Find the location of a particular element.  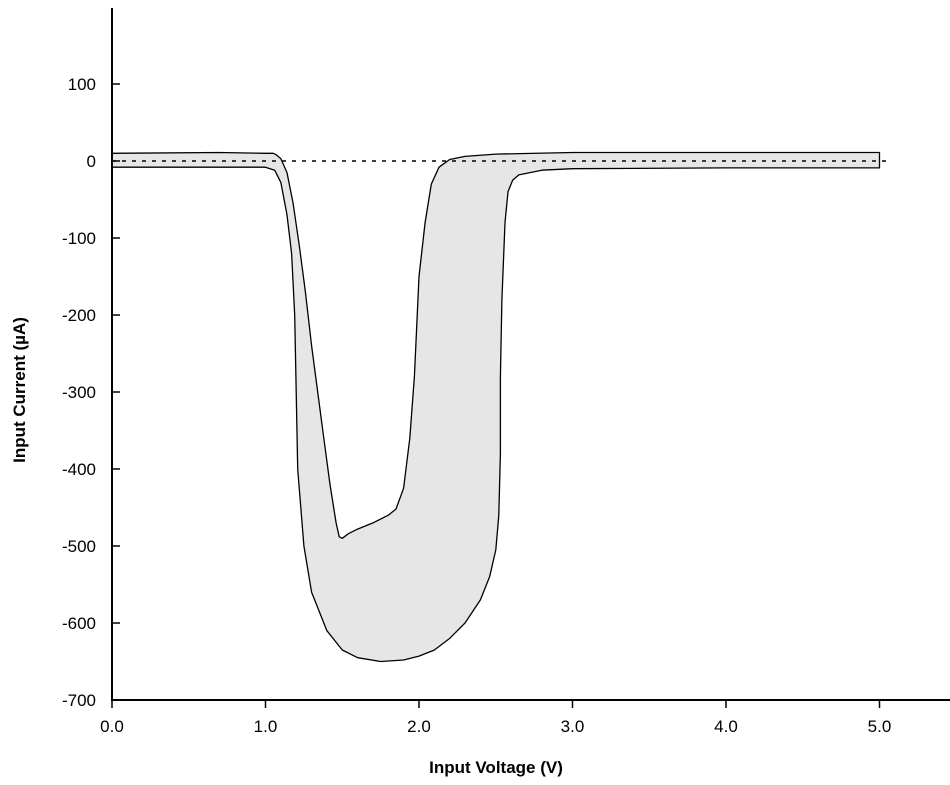

y-axis-title: Input Current (µA) is located at coordinates (19, 390).